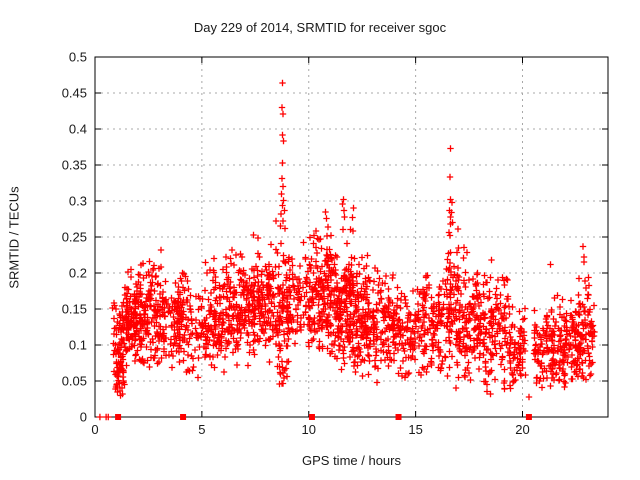 This screenshot has height=480, width=640. What do you see at coordinates (522, 429) in the screenshot?
I see `x-tick-label: 20` at bounding box center [522, 429].